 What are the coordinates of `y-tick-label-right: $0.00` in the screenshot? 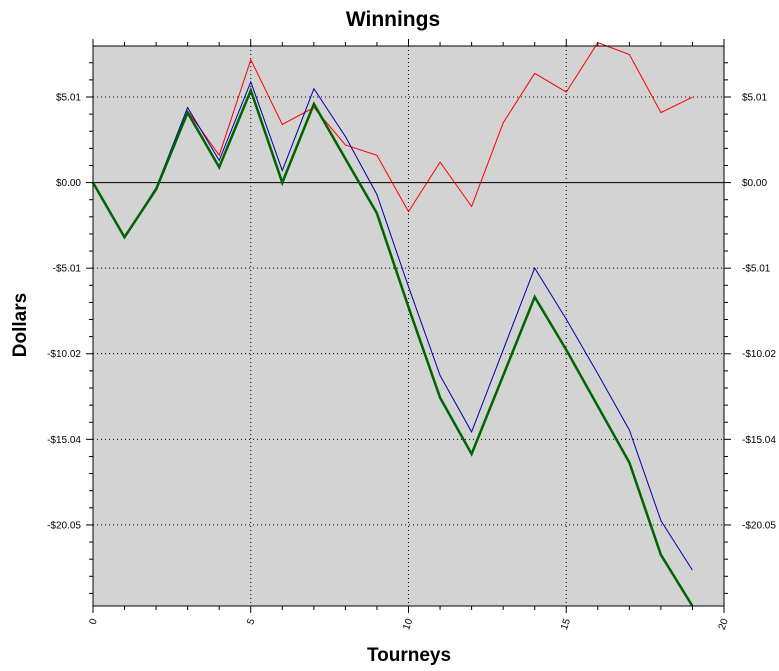 It's located at (754, 183).